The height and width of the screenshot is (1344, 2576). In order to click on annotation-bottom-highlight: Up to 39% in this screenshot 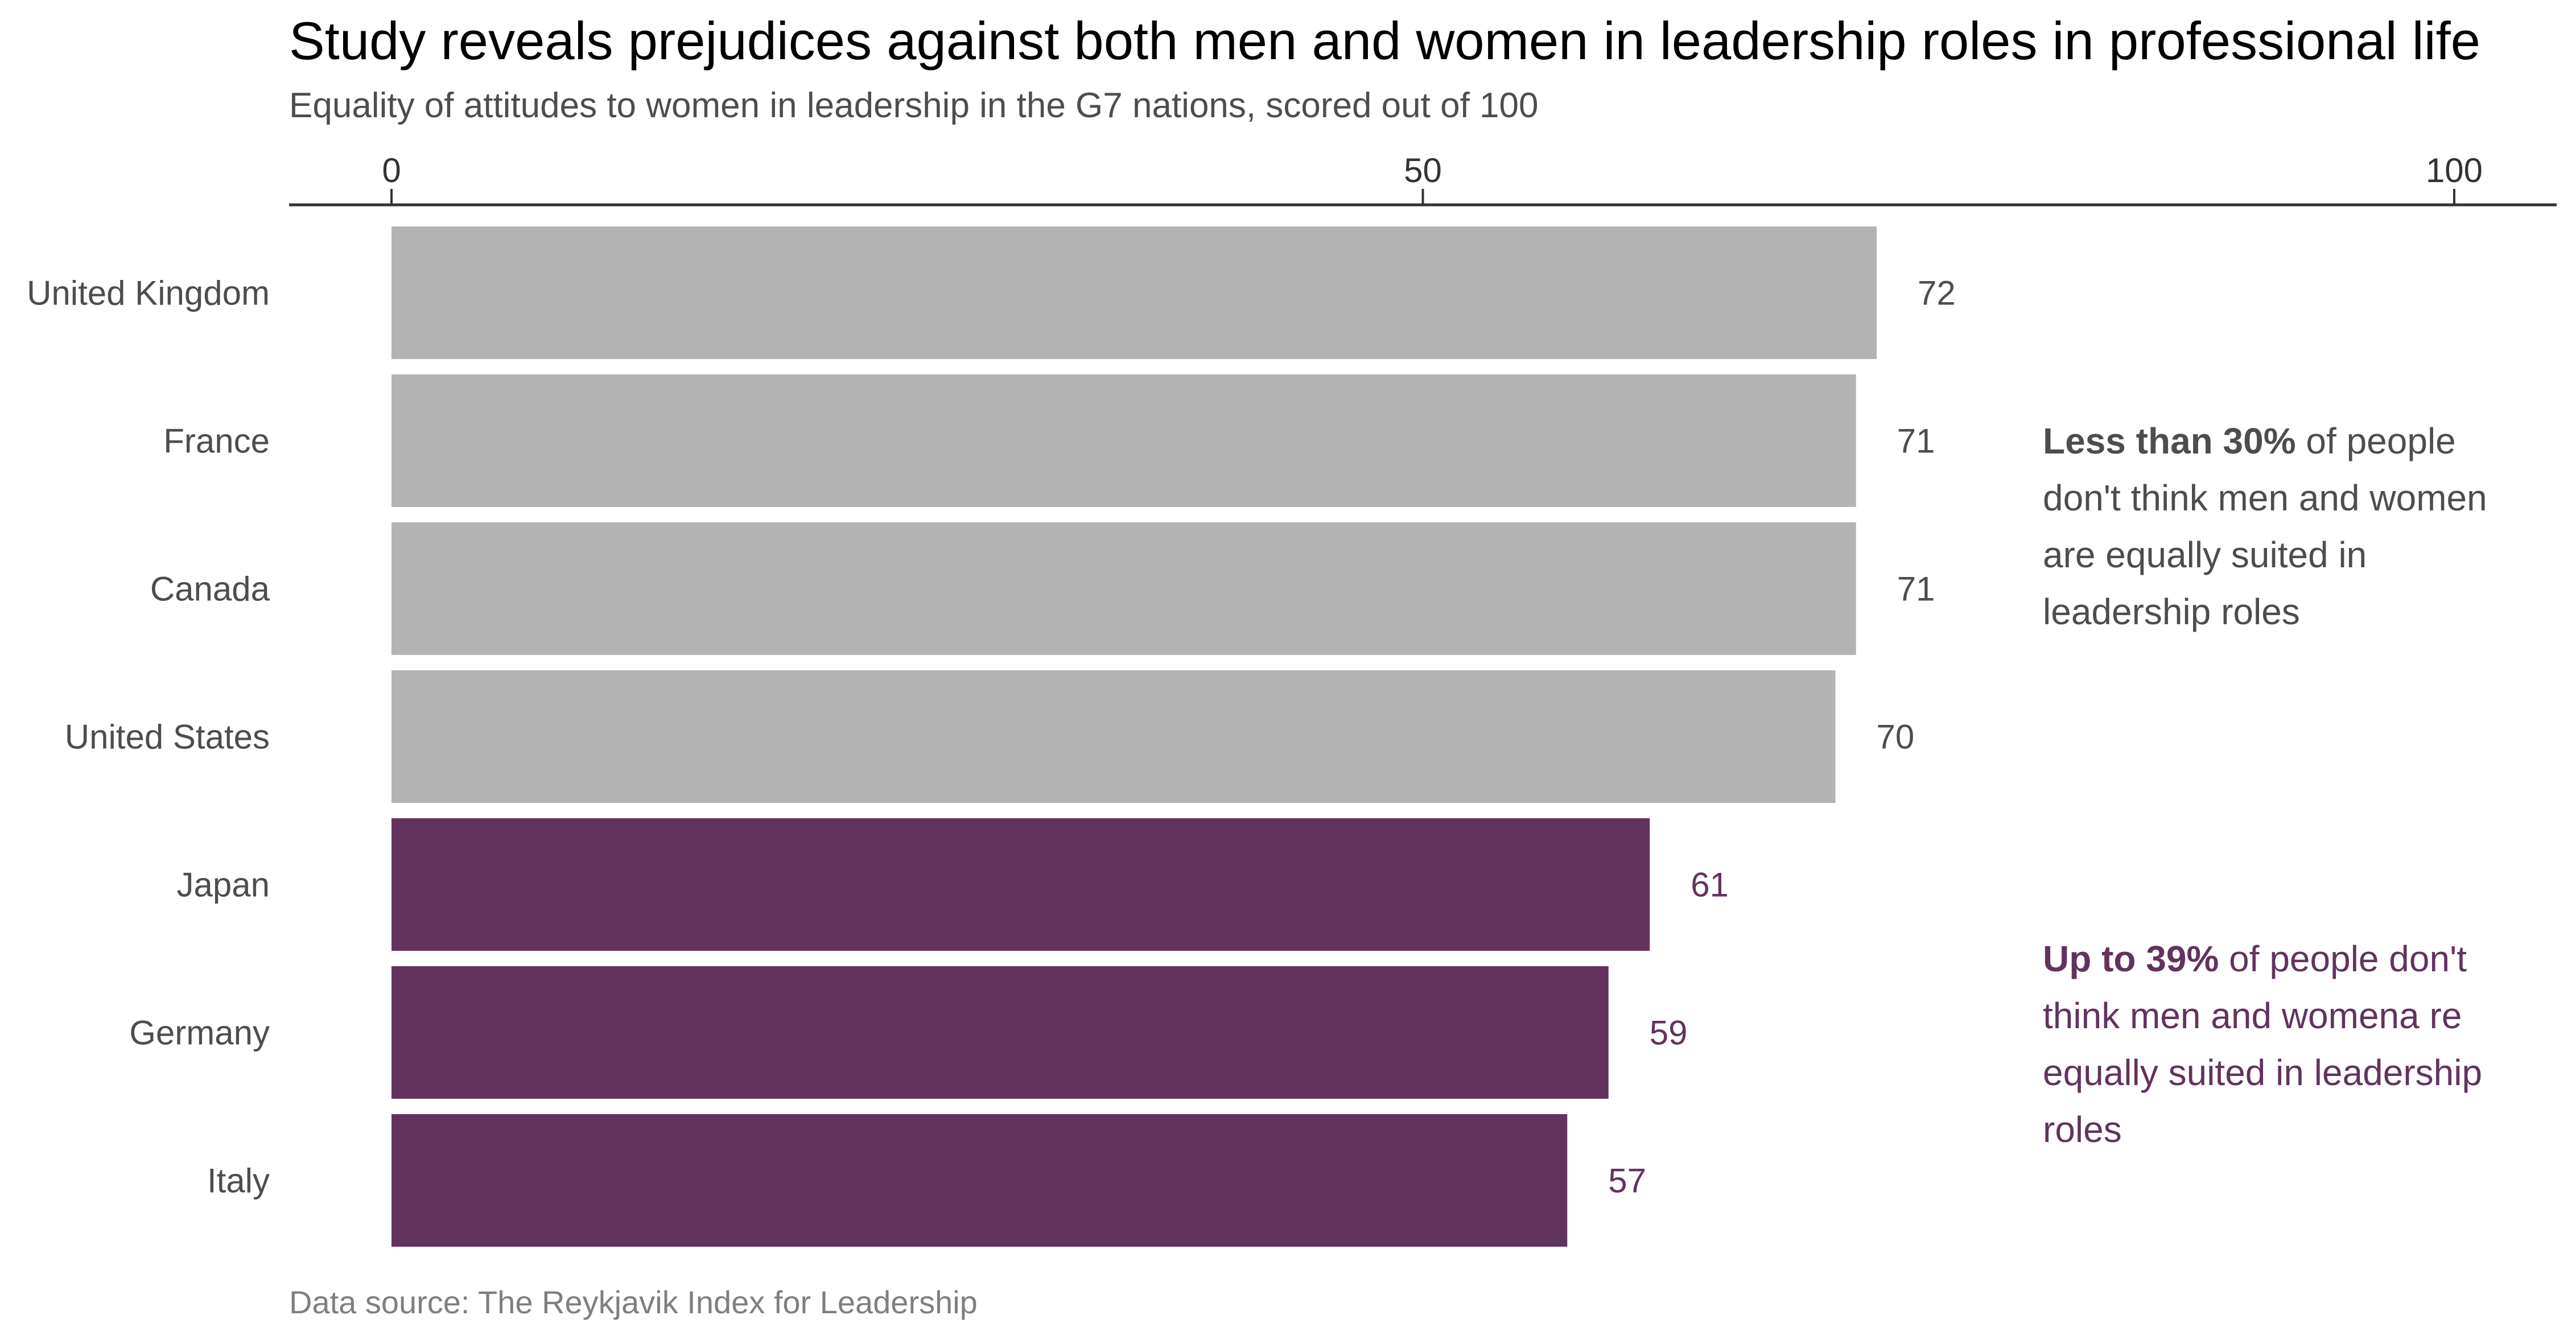, I will do `click(2131, 959)`.